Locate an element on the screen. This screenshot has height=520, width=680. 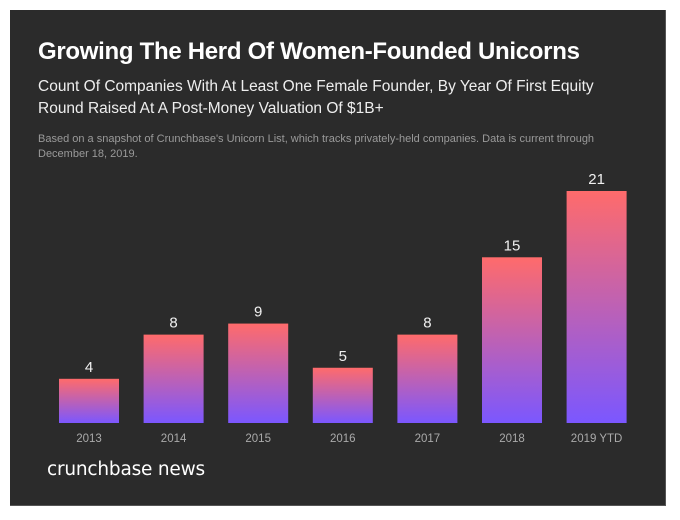
bar-2019-ytd is located at coordinates (596, 307).